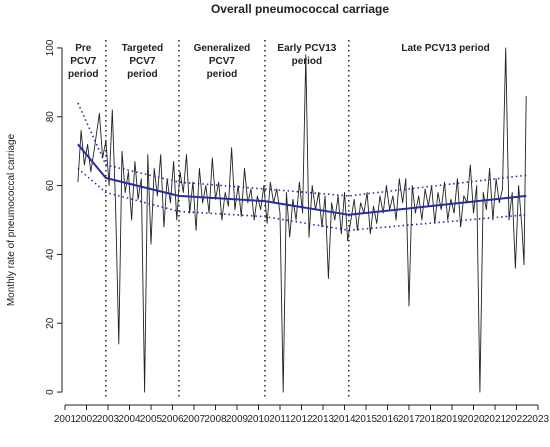 The width and height of the screenshot is (550, 447). I want to click on x-tick-label: 2016, so click(387, 419).